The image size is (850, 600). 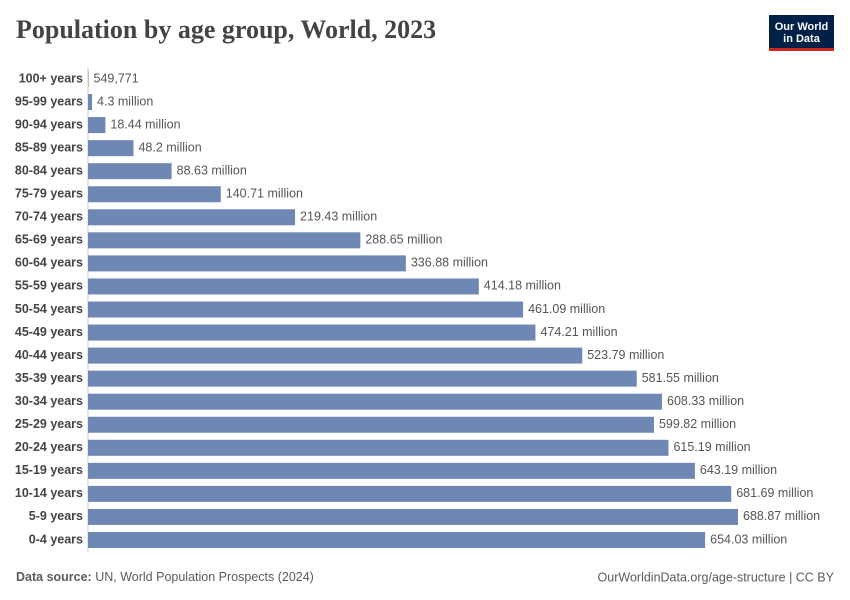 I want to click on category-label: 5-9 years, so click(x=56, y=516).